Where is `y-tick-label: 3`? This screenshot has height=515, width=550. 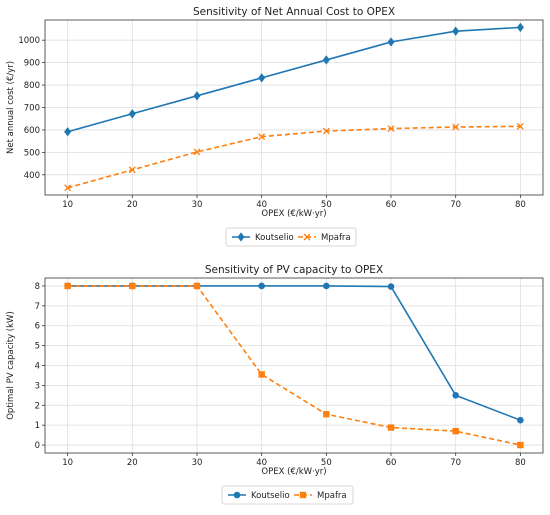
y-tick-label: 3 is located at coordinates (37, 386).